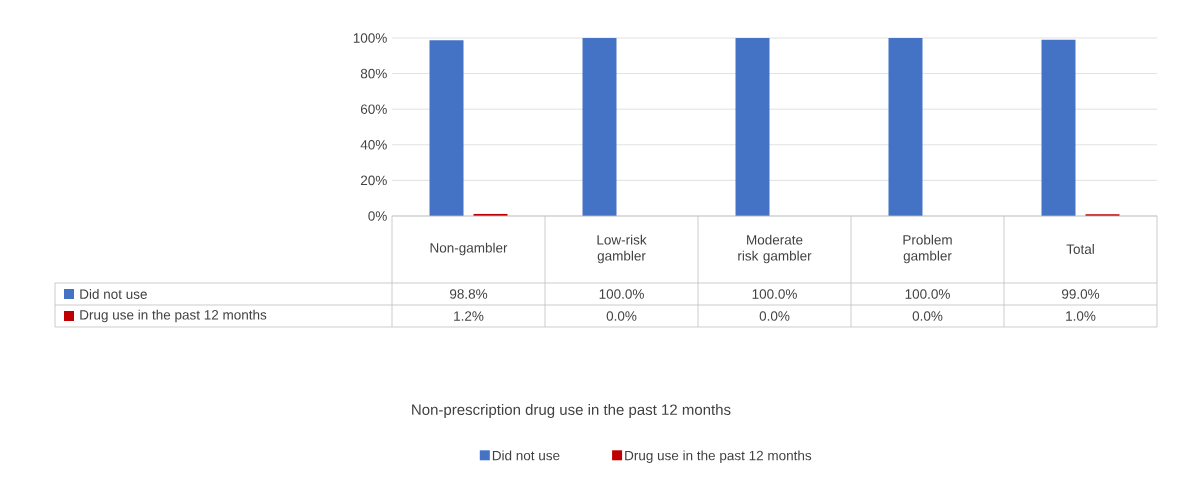 The width and height of the screenshot is (1178, 481). I want to click on x-tick-label: Moderate risk gambler, so click(775, 249).